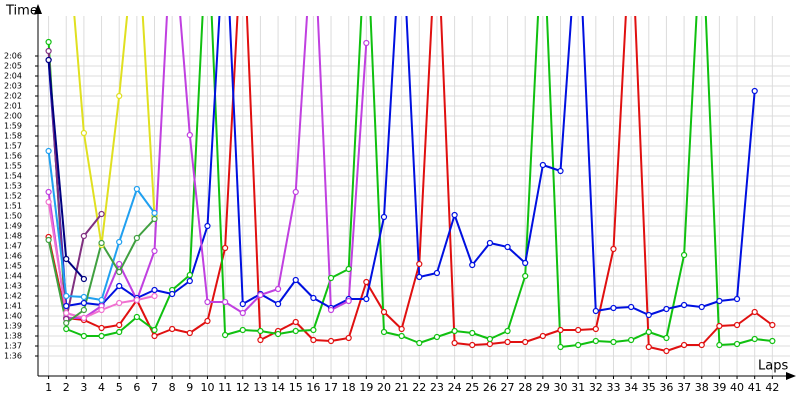  What do you see at coordinates (225, 387) in the screenshot?
I see `x-tick-label: 11` at bounding box center [225, 387].